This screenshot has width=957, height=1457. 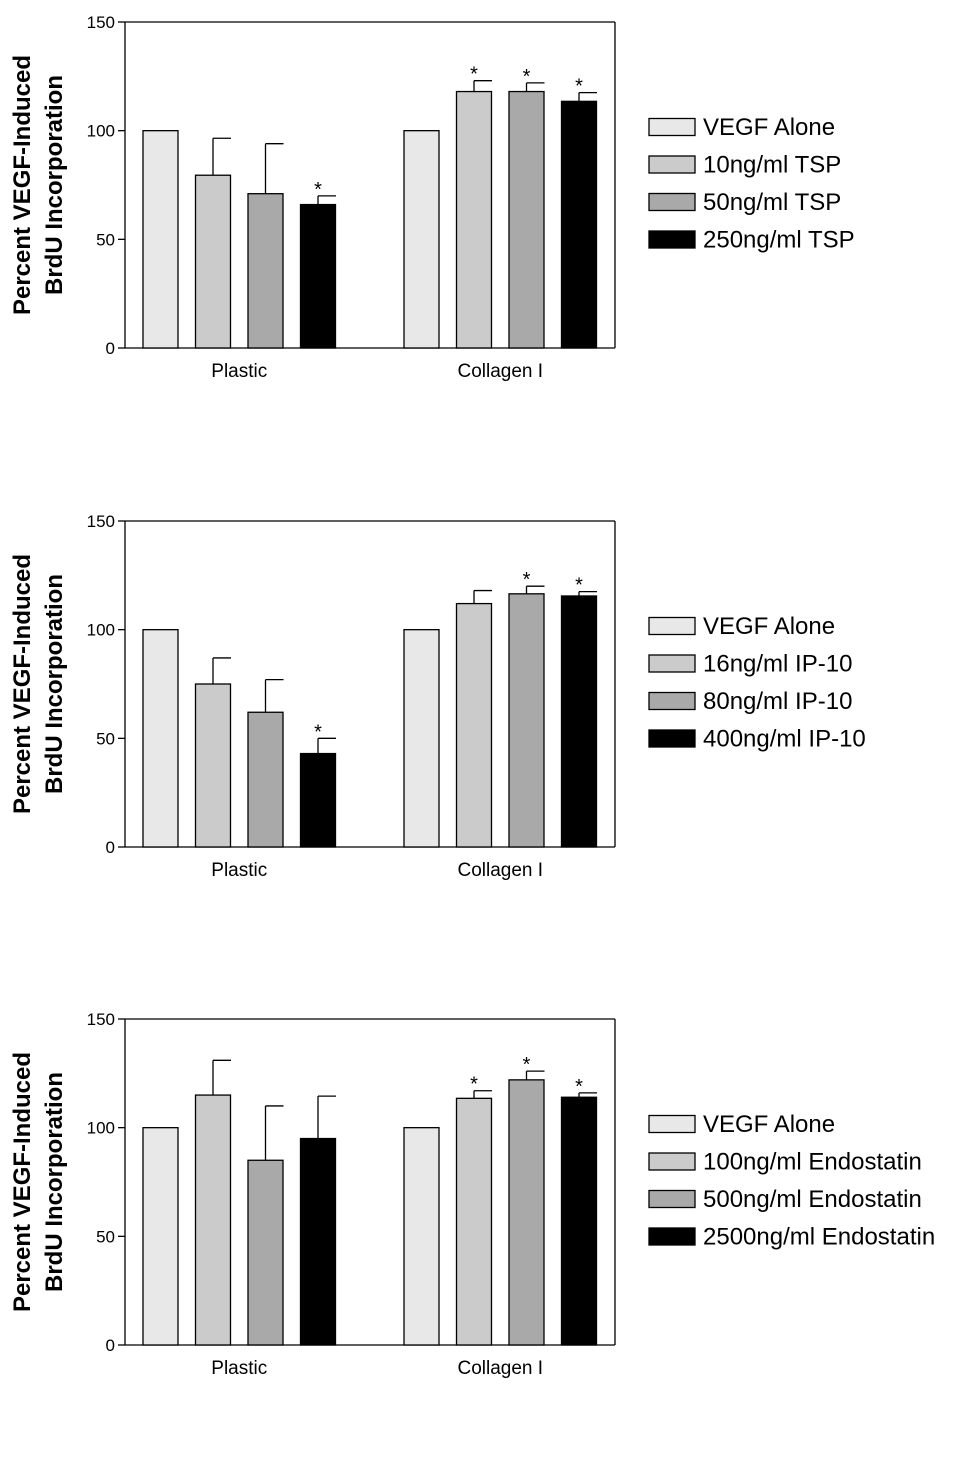 I want to click on legend-label: 400ng/ml IP-10, so click(x=784, y=739).